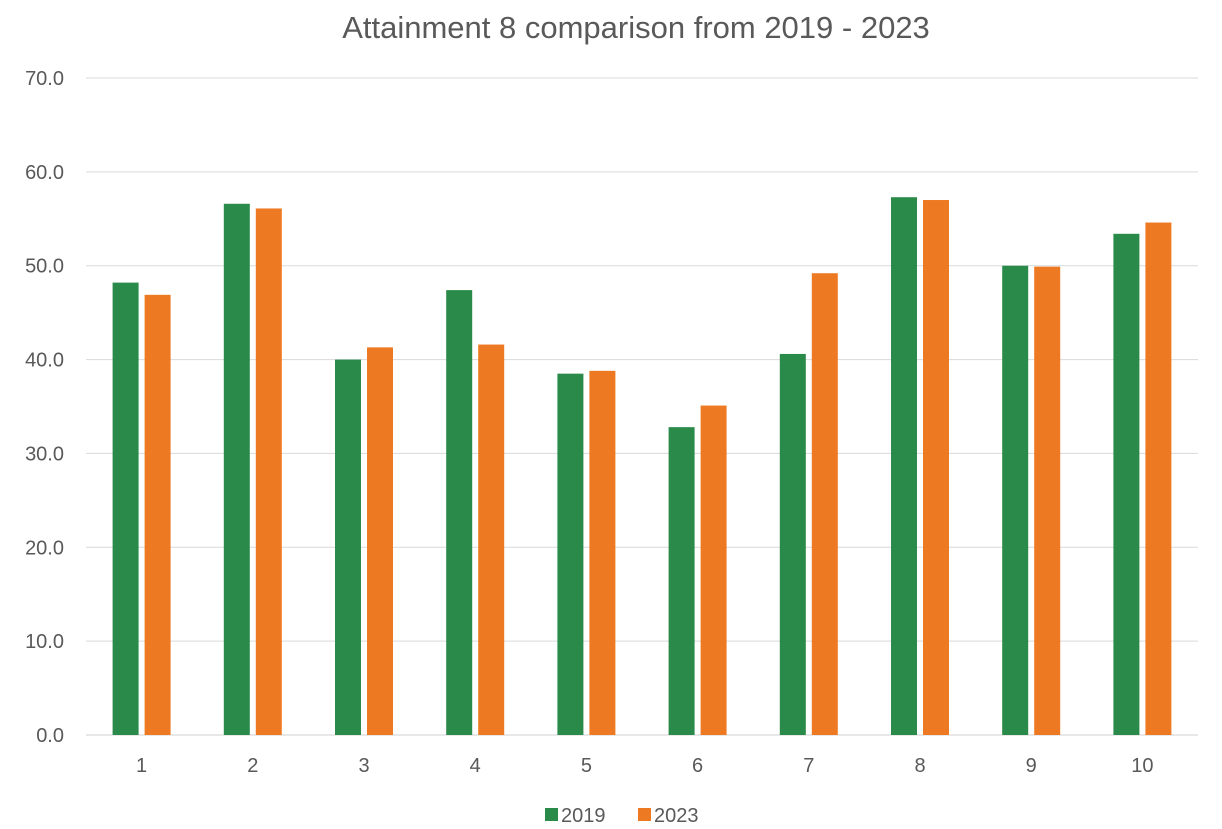 The image size is (1222, 829). What do you see at coordinates (551, 814) in the screenshot?
I see `legend-swatch-2019` at bounding box center [551, 814].